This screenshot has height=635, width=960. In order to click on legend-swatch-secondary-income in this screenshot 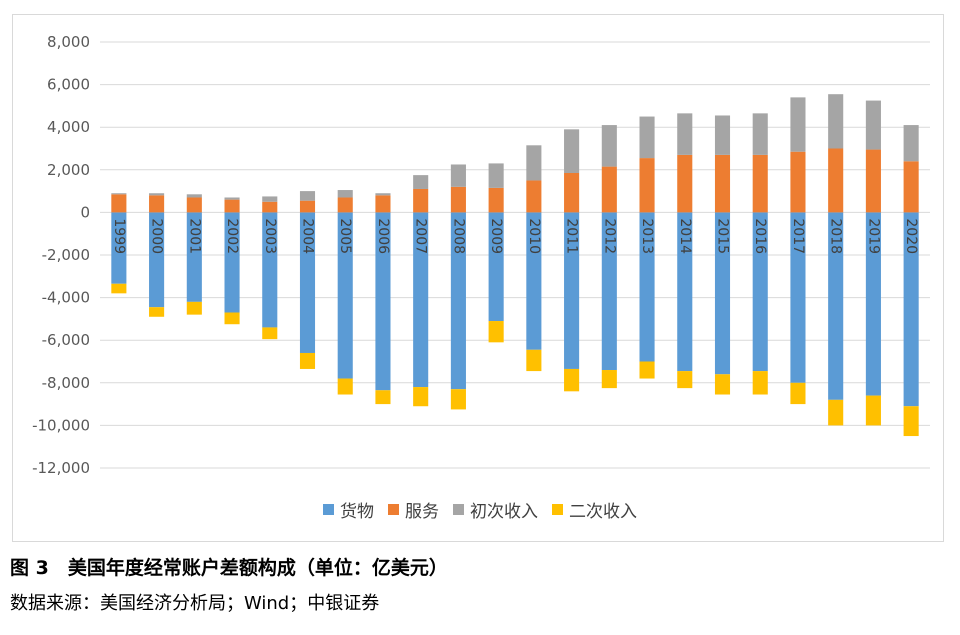, I will do `click(557, 509)`.